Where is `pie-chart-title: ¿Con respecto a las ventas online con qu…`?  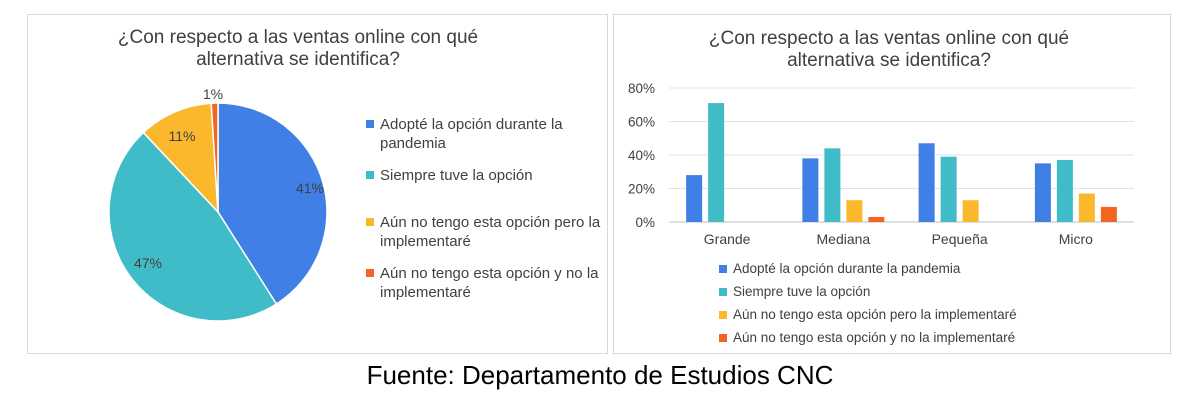
pie-chart-title: ¿Con respecto a las ventas online con qu… is located at coordinates (298, 49).